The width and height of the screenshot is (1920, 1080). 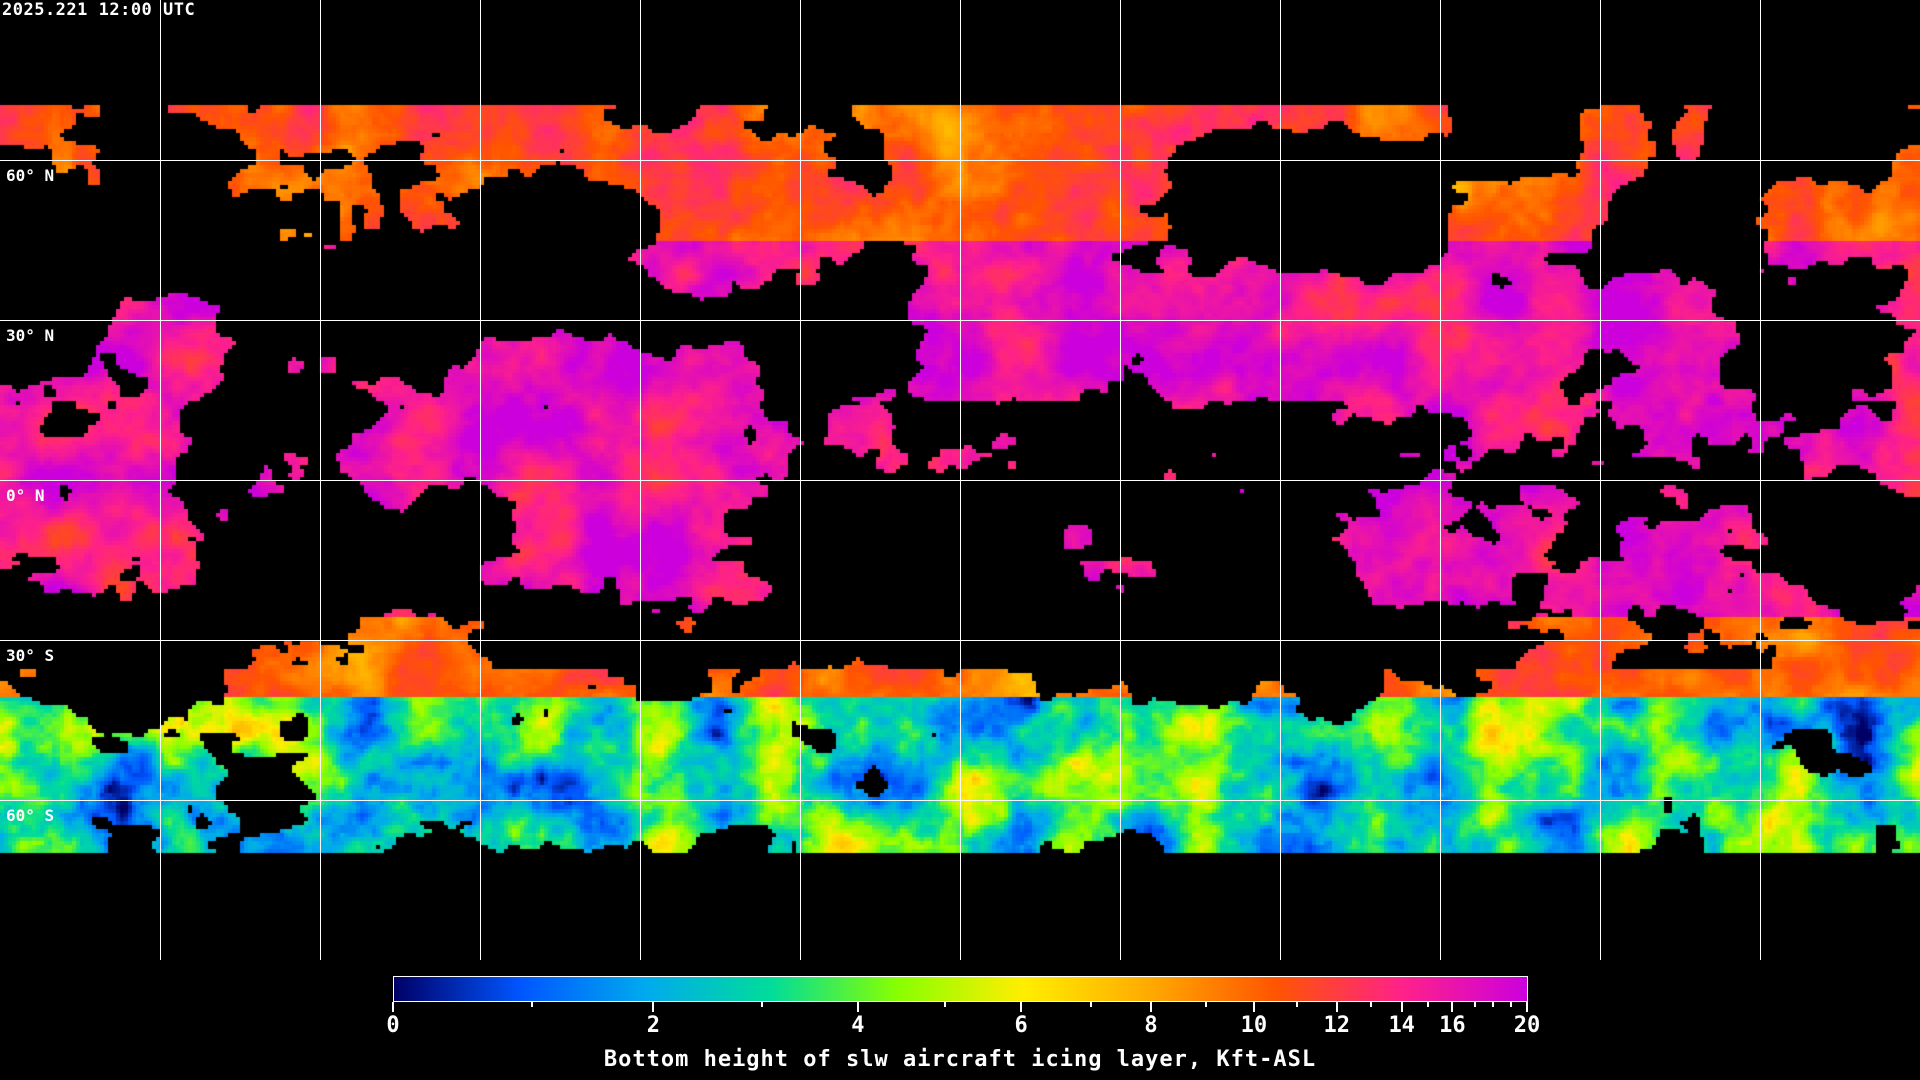 What do you see at coordinates (30, 655) in the screenshot?
I see `lat-label-30s: 30° S` at bounding box center [30, 655].